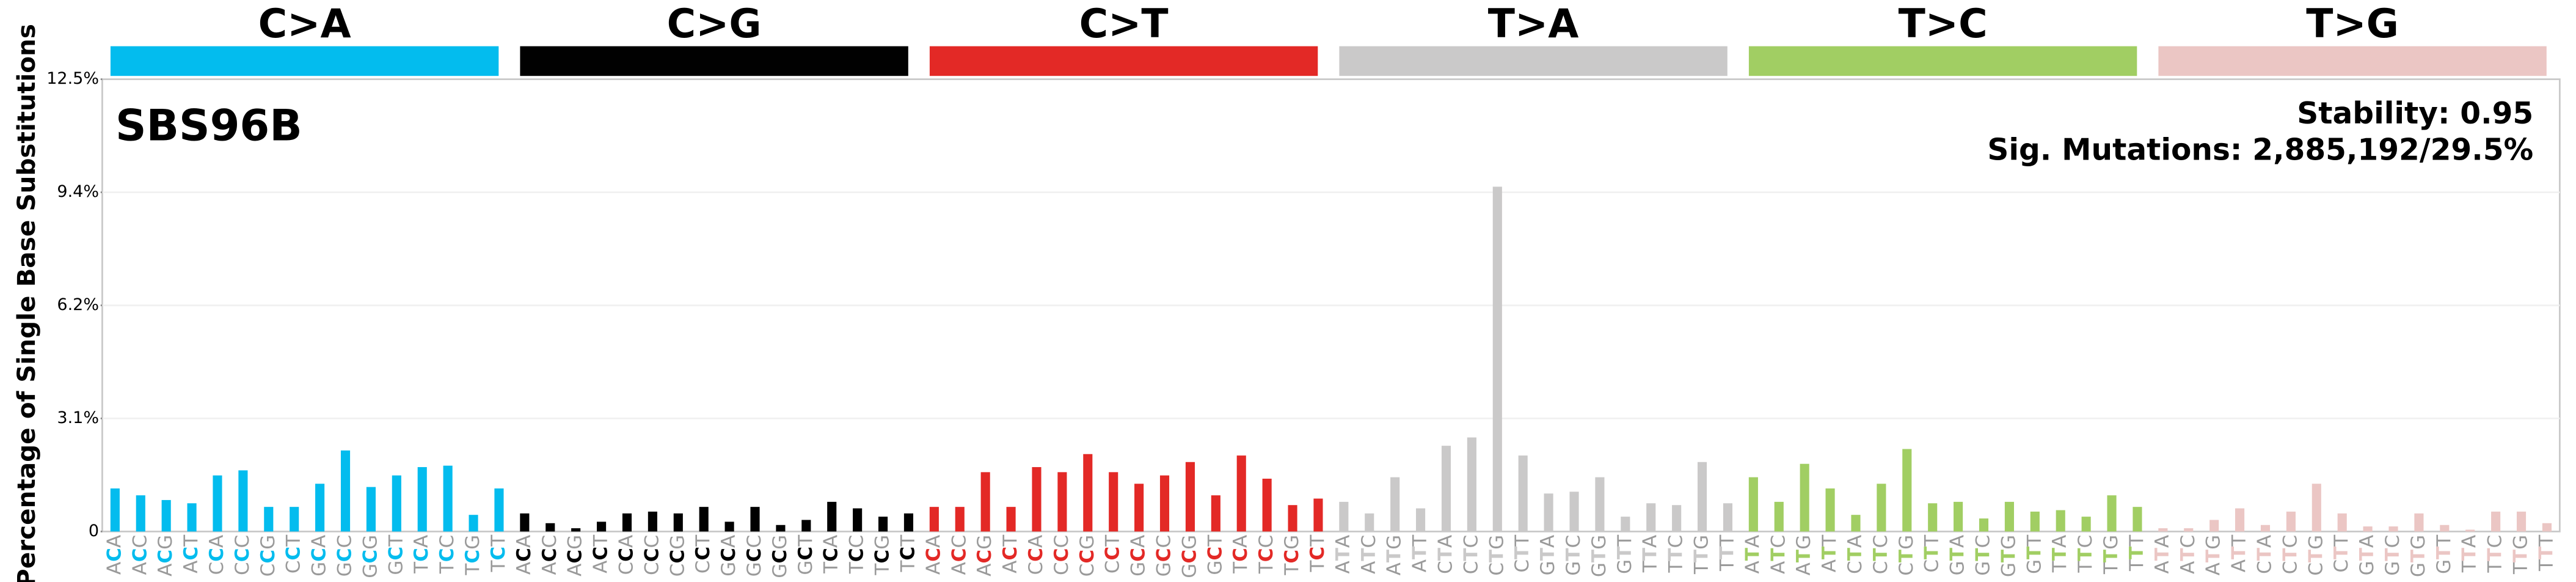  I want to click on annotation: Sig. Mutations: 2,885,192/29.5%, so click(2260, 150).